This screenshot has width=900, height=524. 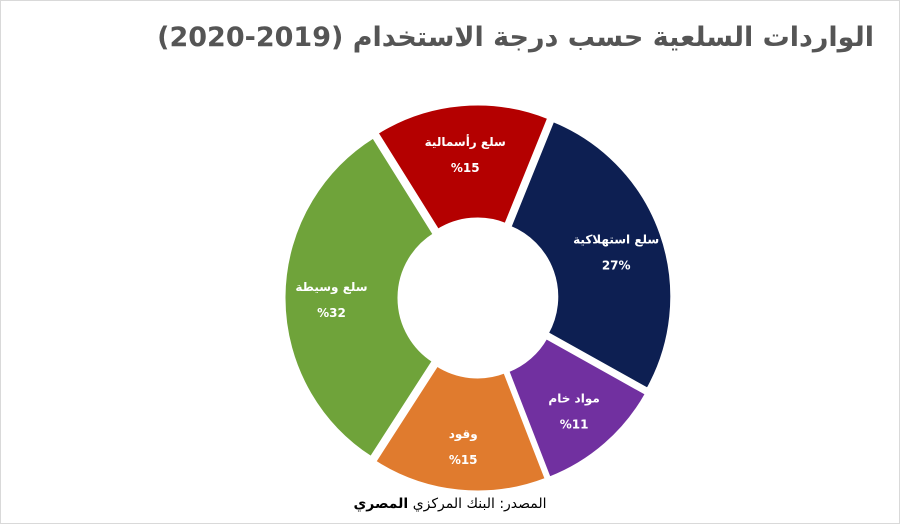 What do you see at coordinates (479, 504) in the screenshot?
I see `source-prefix: المصدر: البنك المركزي` at bounding box center [479, 504].